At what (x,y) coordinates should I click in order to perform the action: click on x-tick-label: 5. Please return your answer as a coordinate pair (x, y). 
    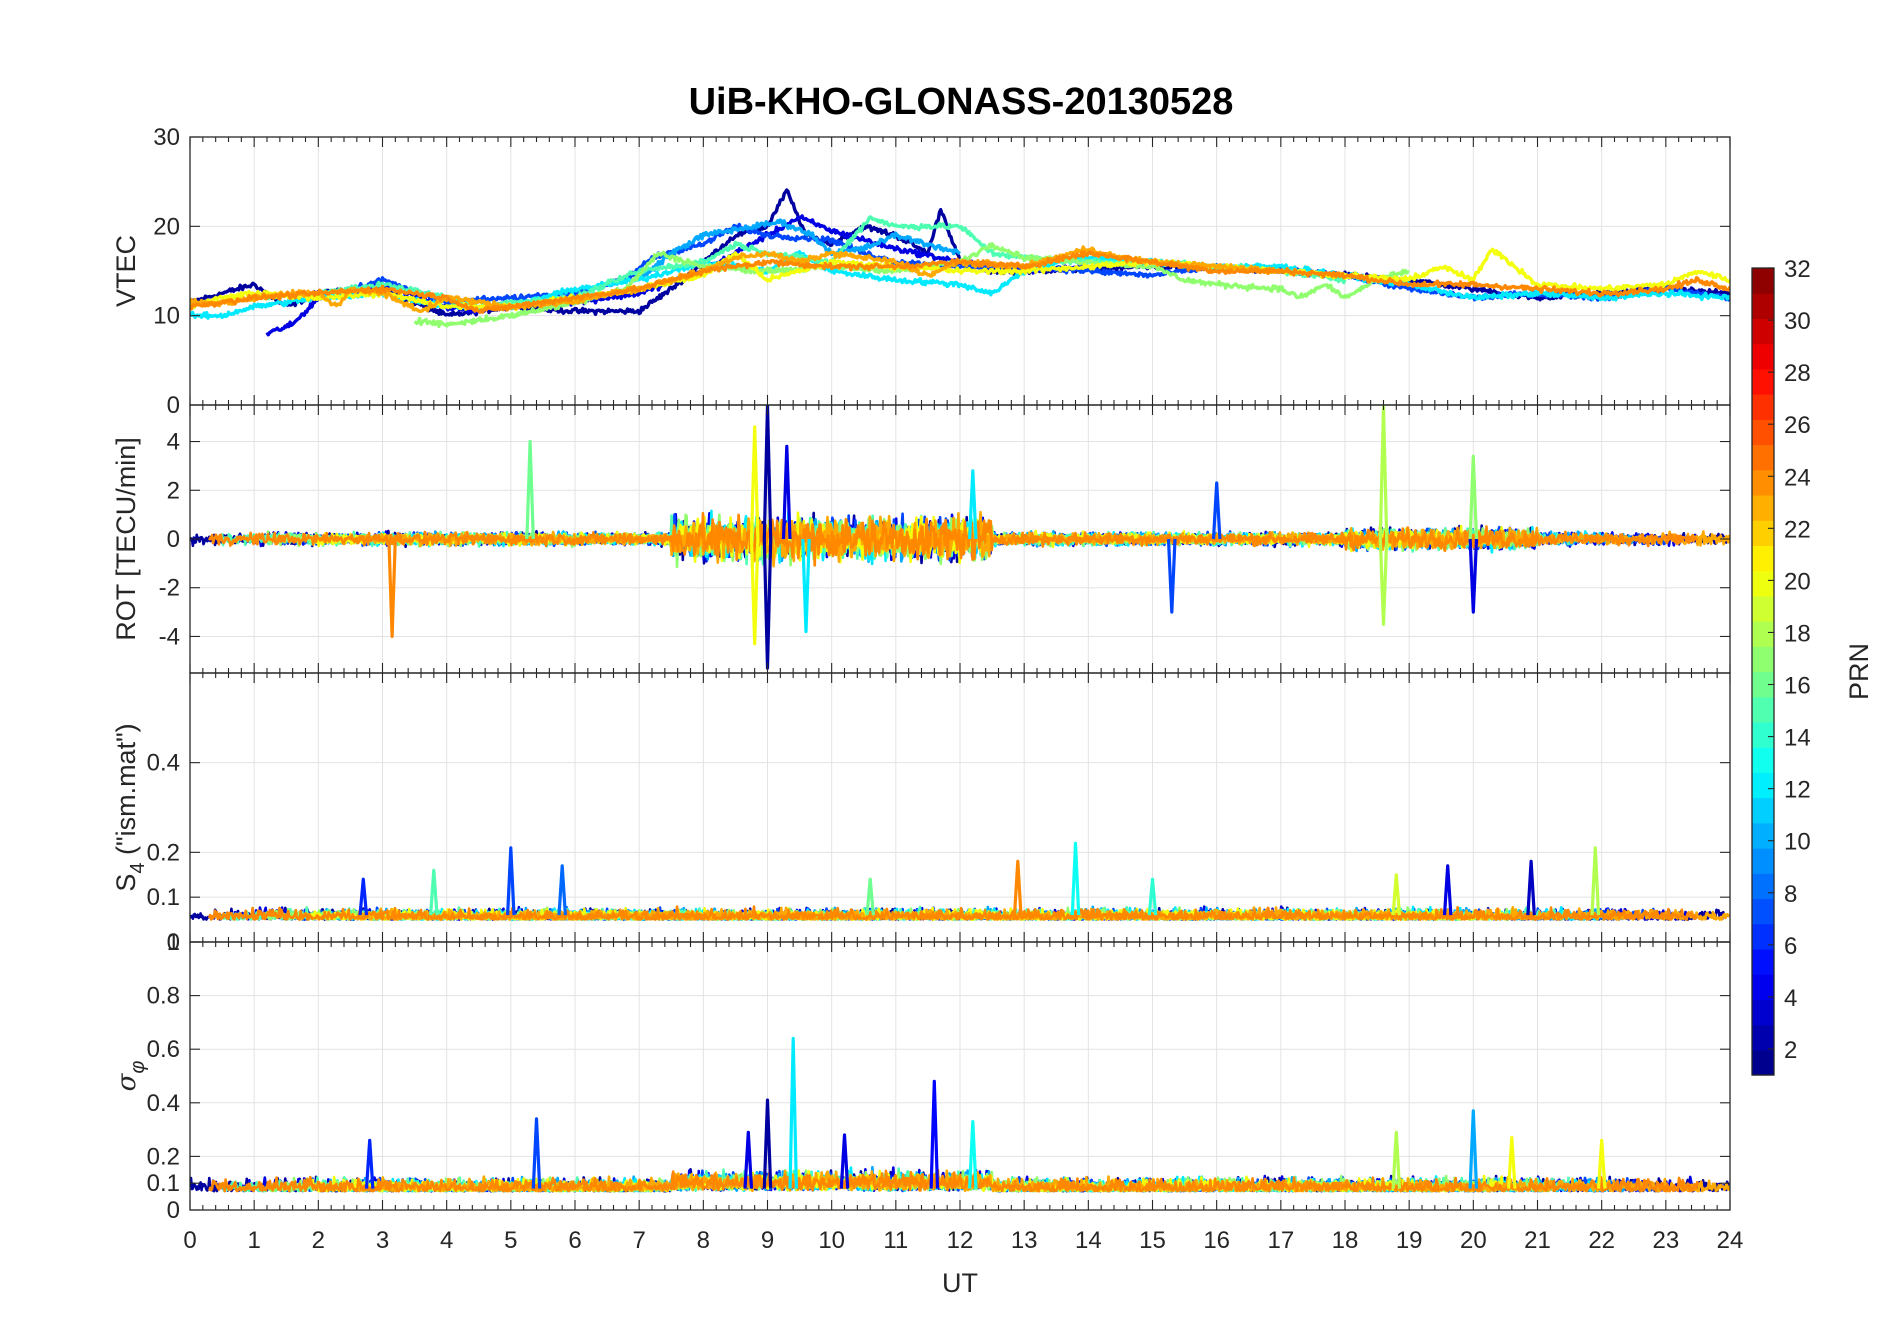
    Looking at the image, I should click on (510, 1240).